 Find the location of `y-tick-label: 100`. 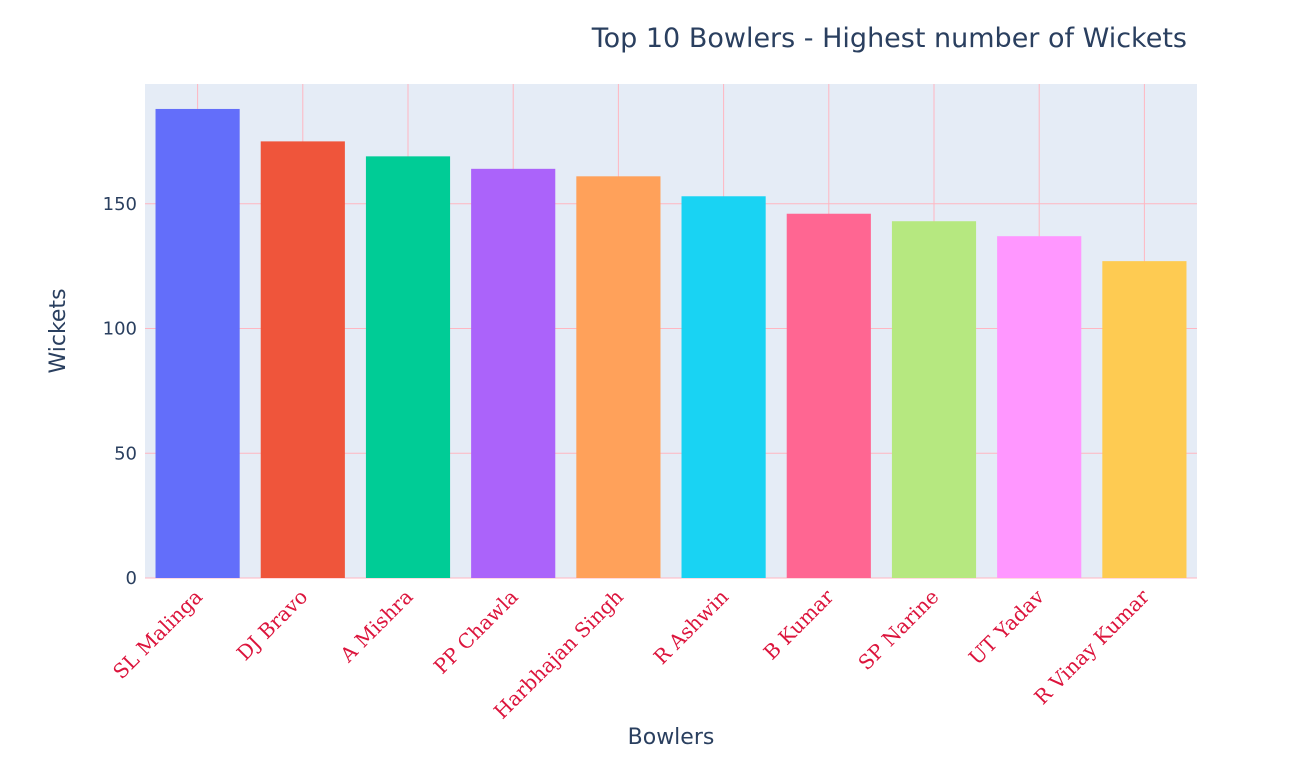

y-tick-label: 100 is located at coordinates (120, 329).